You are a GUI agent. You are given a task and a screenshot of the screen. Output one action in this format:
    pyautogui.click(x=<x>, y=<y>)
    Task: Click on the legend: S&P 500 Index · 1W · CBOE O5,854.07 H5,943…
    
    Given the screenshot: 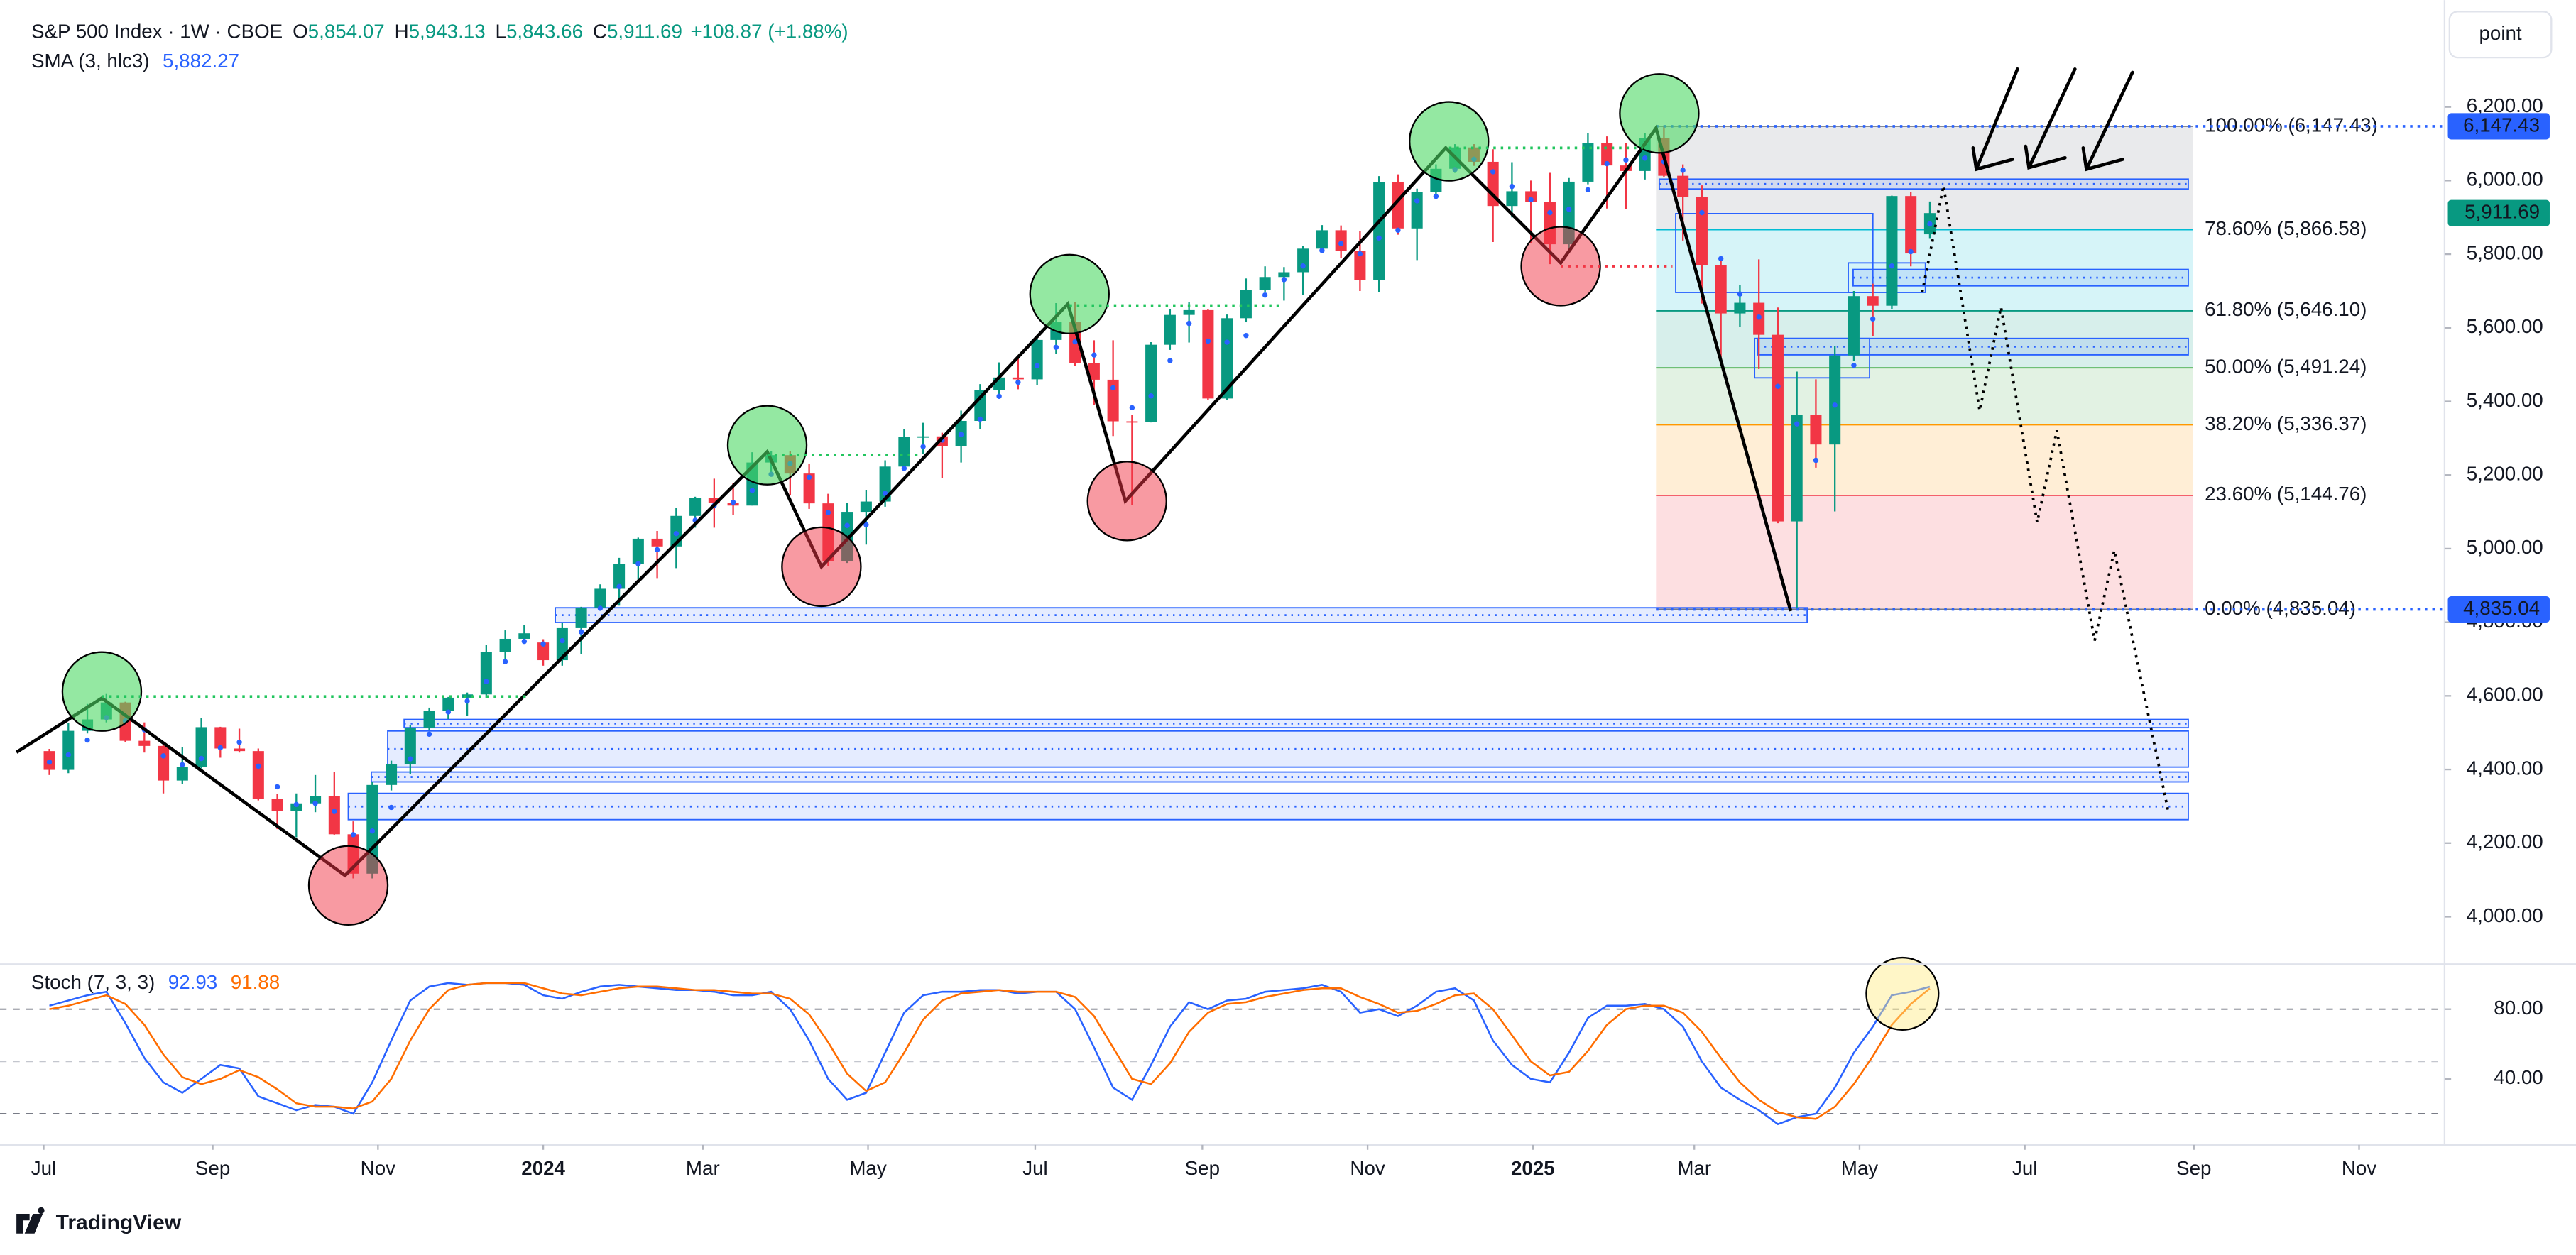 What is the action you would take?
    pyautogui.click(x=439, y=32)
    